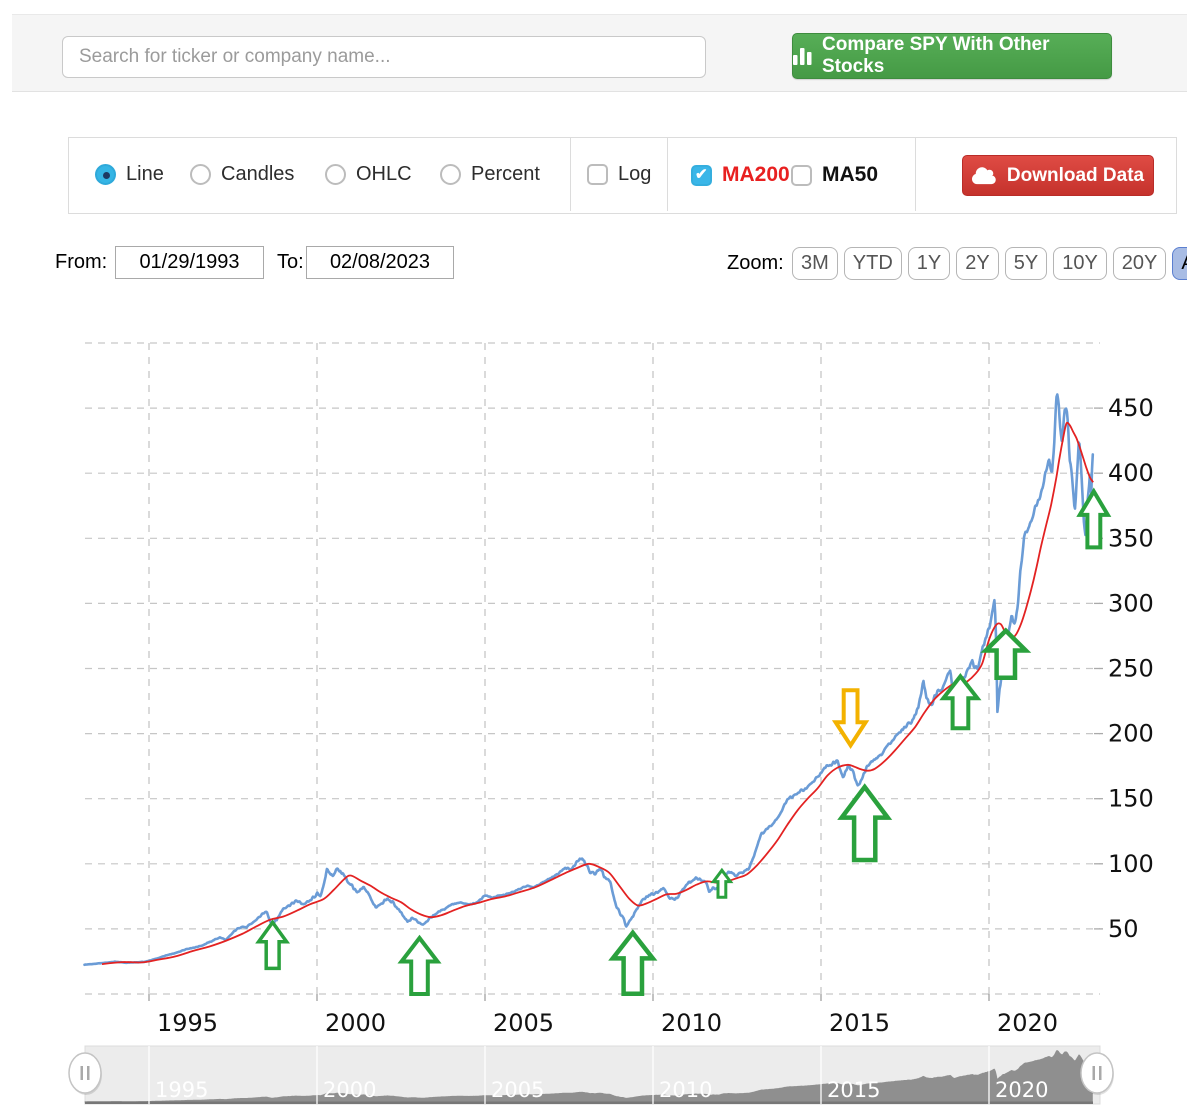 The image size is (1187, 1115). What do you see at coordinates (872, 263) in the screenshot?
I see `zoom-ytd-button: YTD` at bounding box center [872, 263].